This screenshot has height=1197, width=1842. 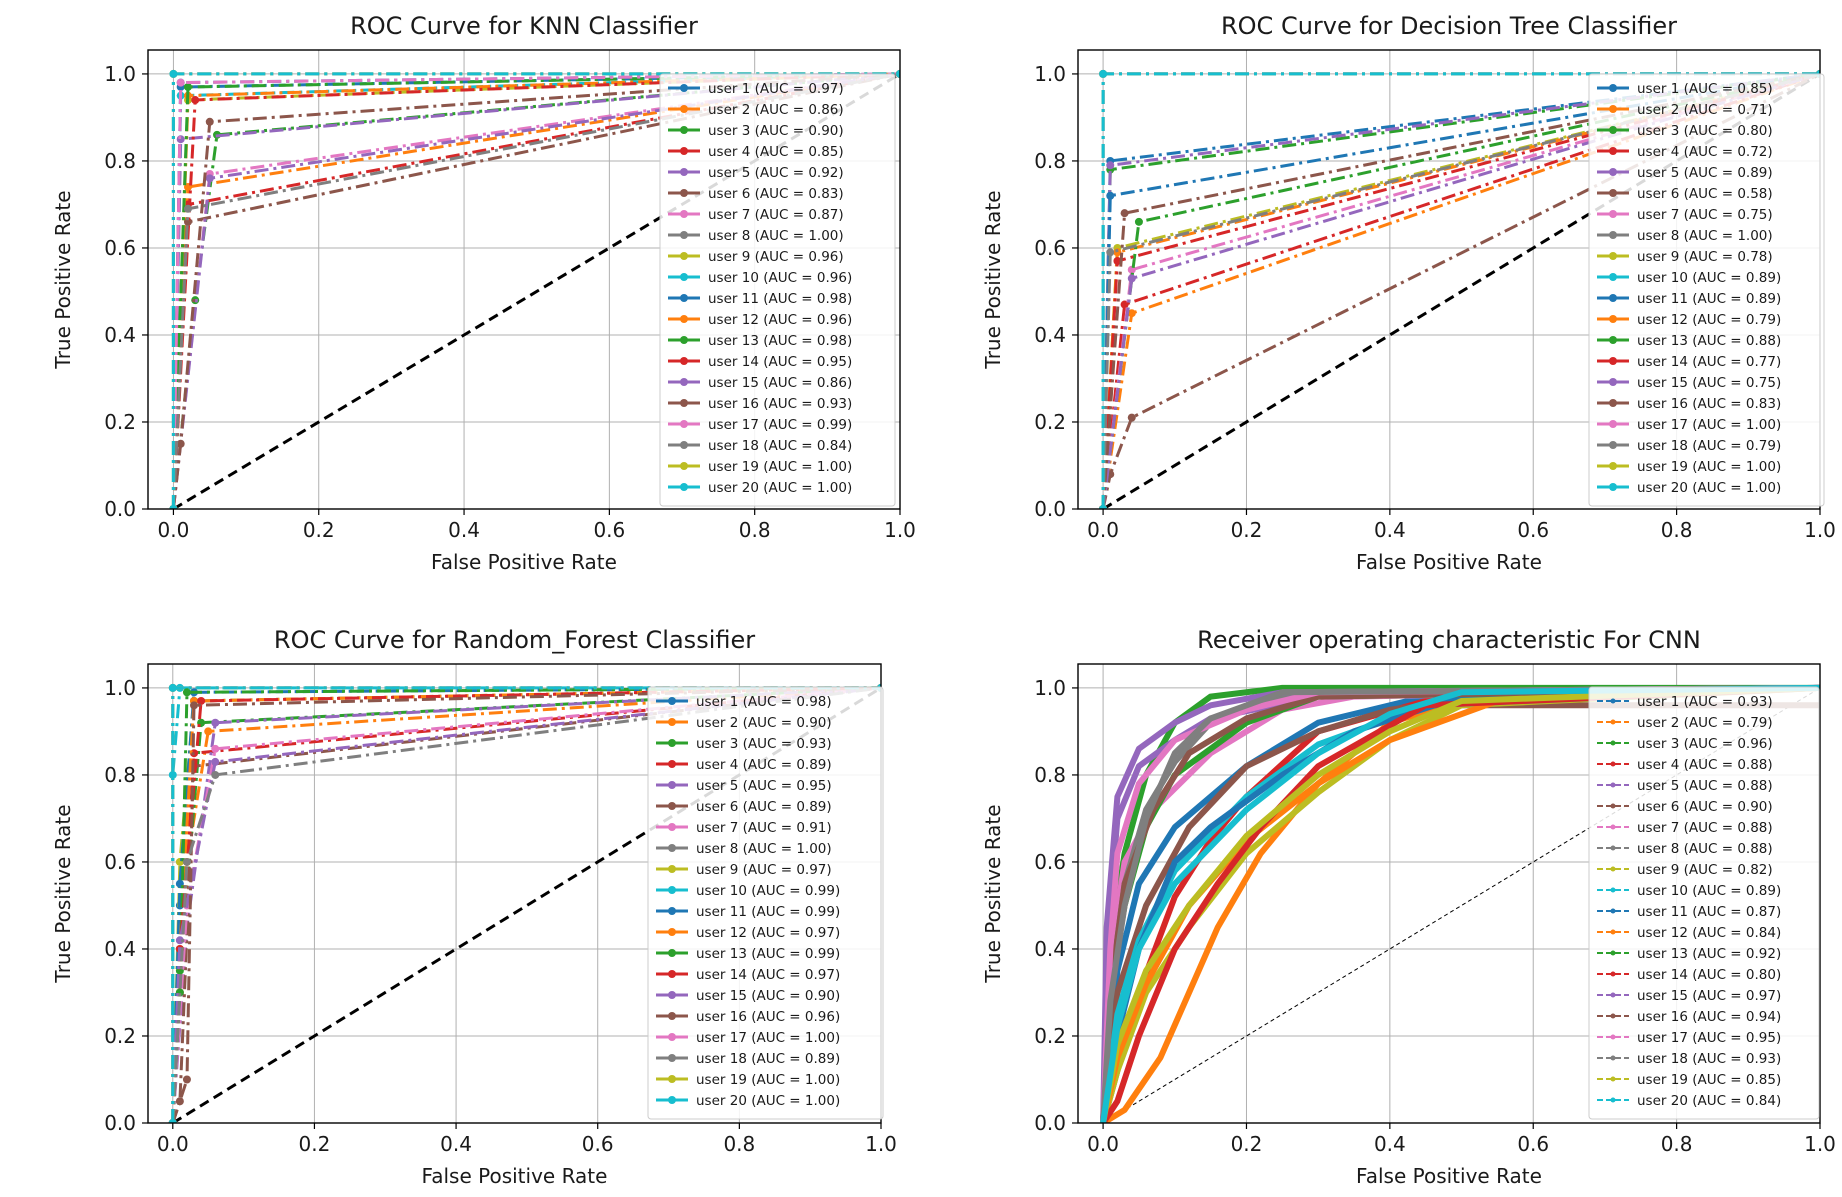 I want to click on legend-label-user-16: user 16 (AUC = 0.94), so click(x=1709, y=1017).